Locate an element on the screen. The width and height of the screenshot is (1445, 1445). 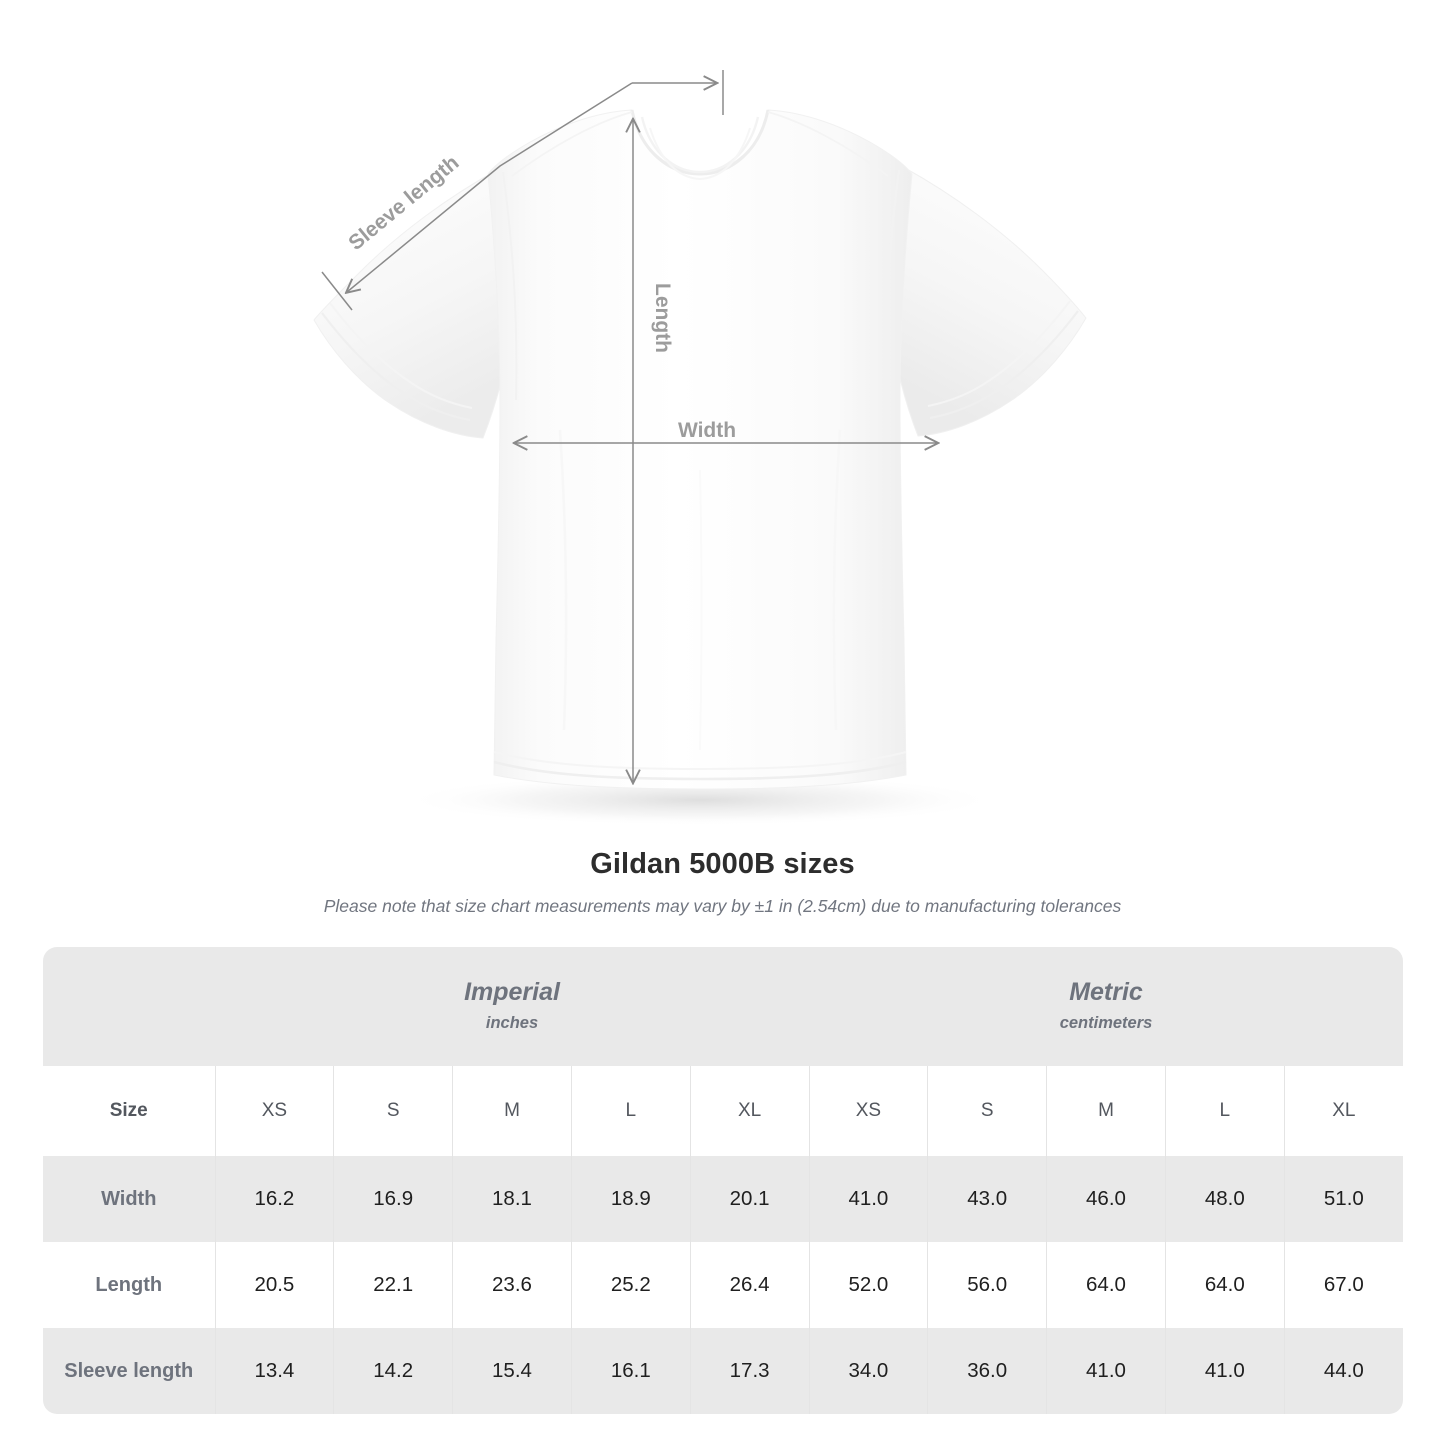
collar-seam is located at coordinates (700, 154).